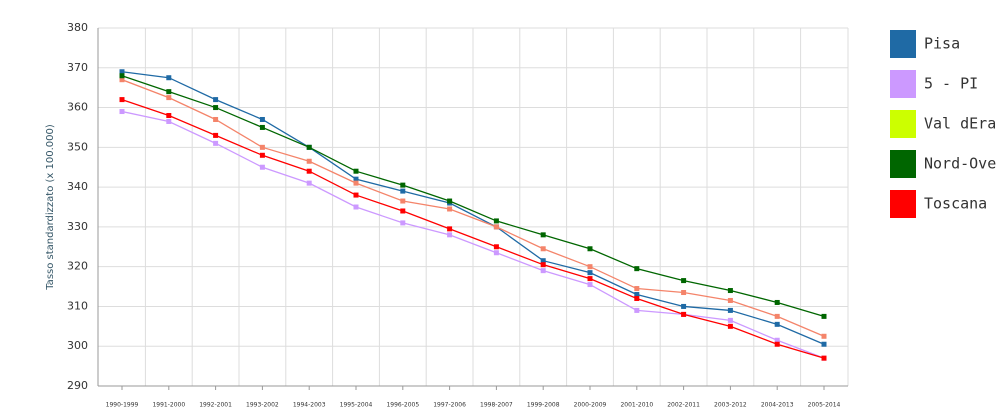 Image resolution: width=997 pixels, height=417 pixels. I want to click on x-tick-label: 2002-2011, so click(683, 405).